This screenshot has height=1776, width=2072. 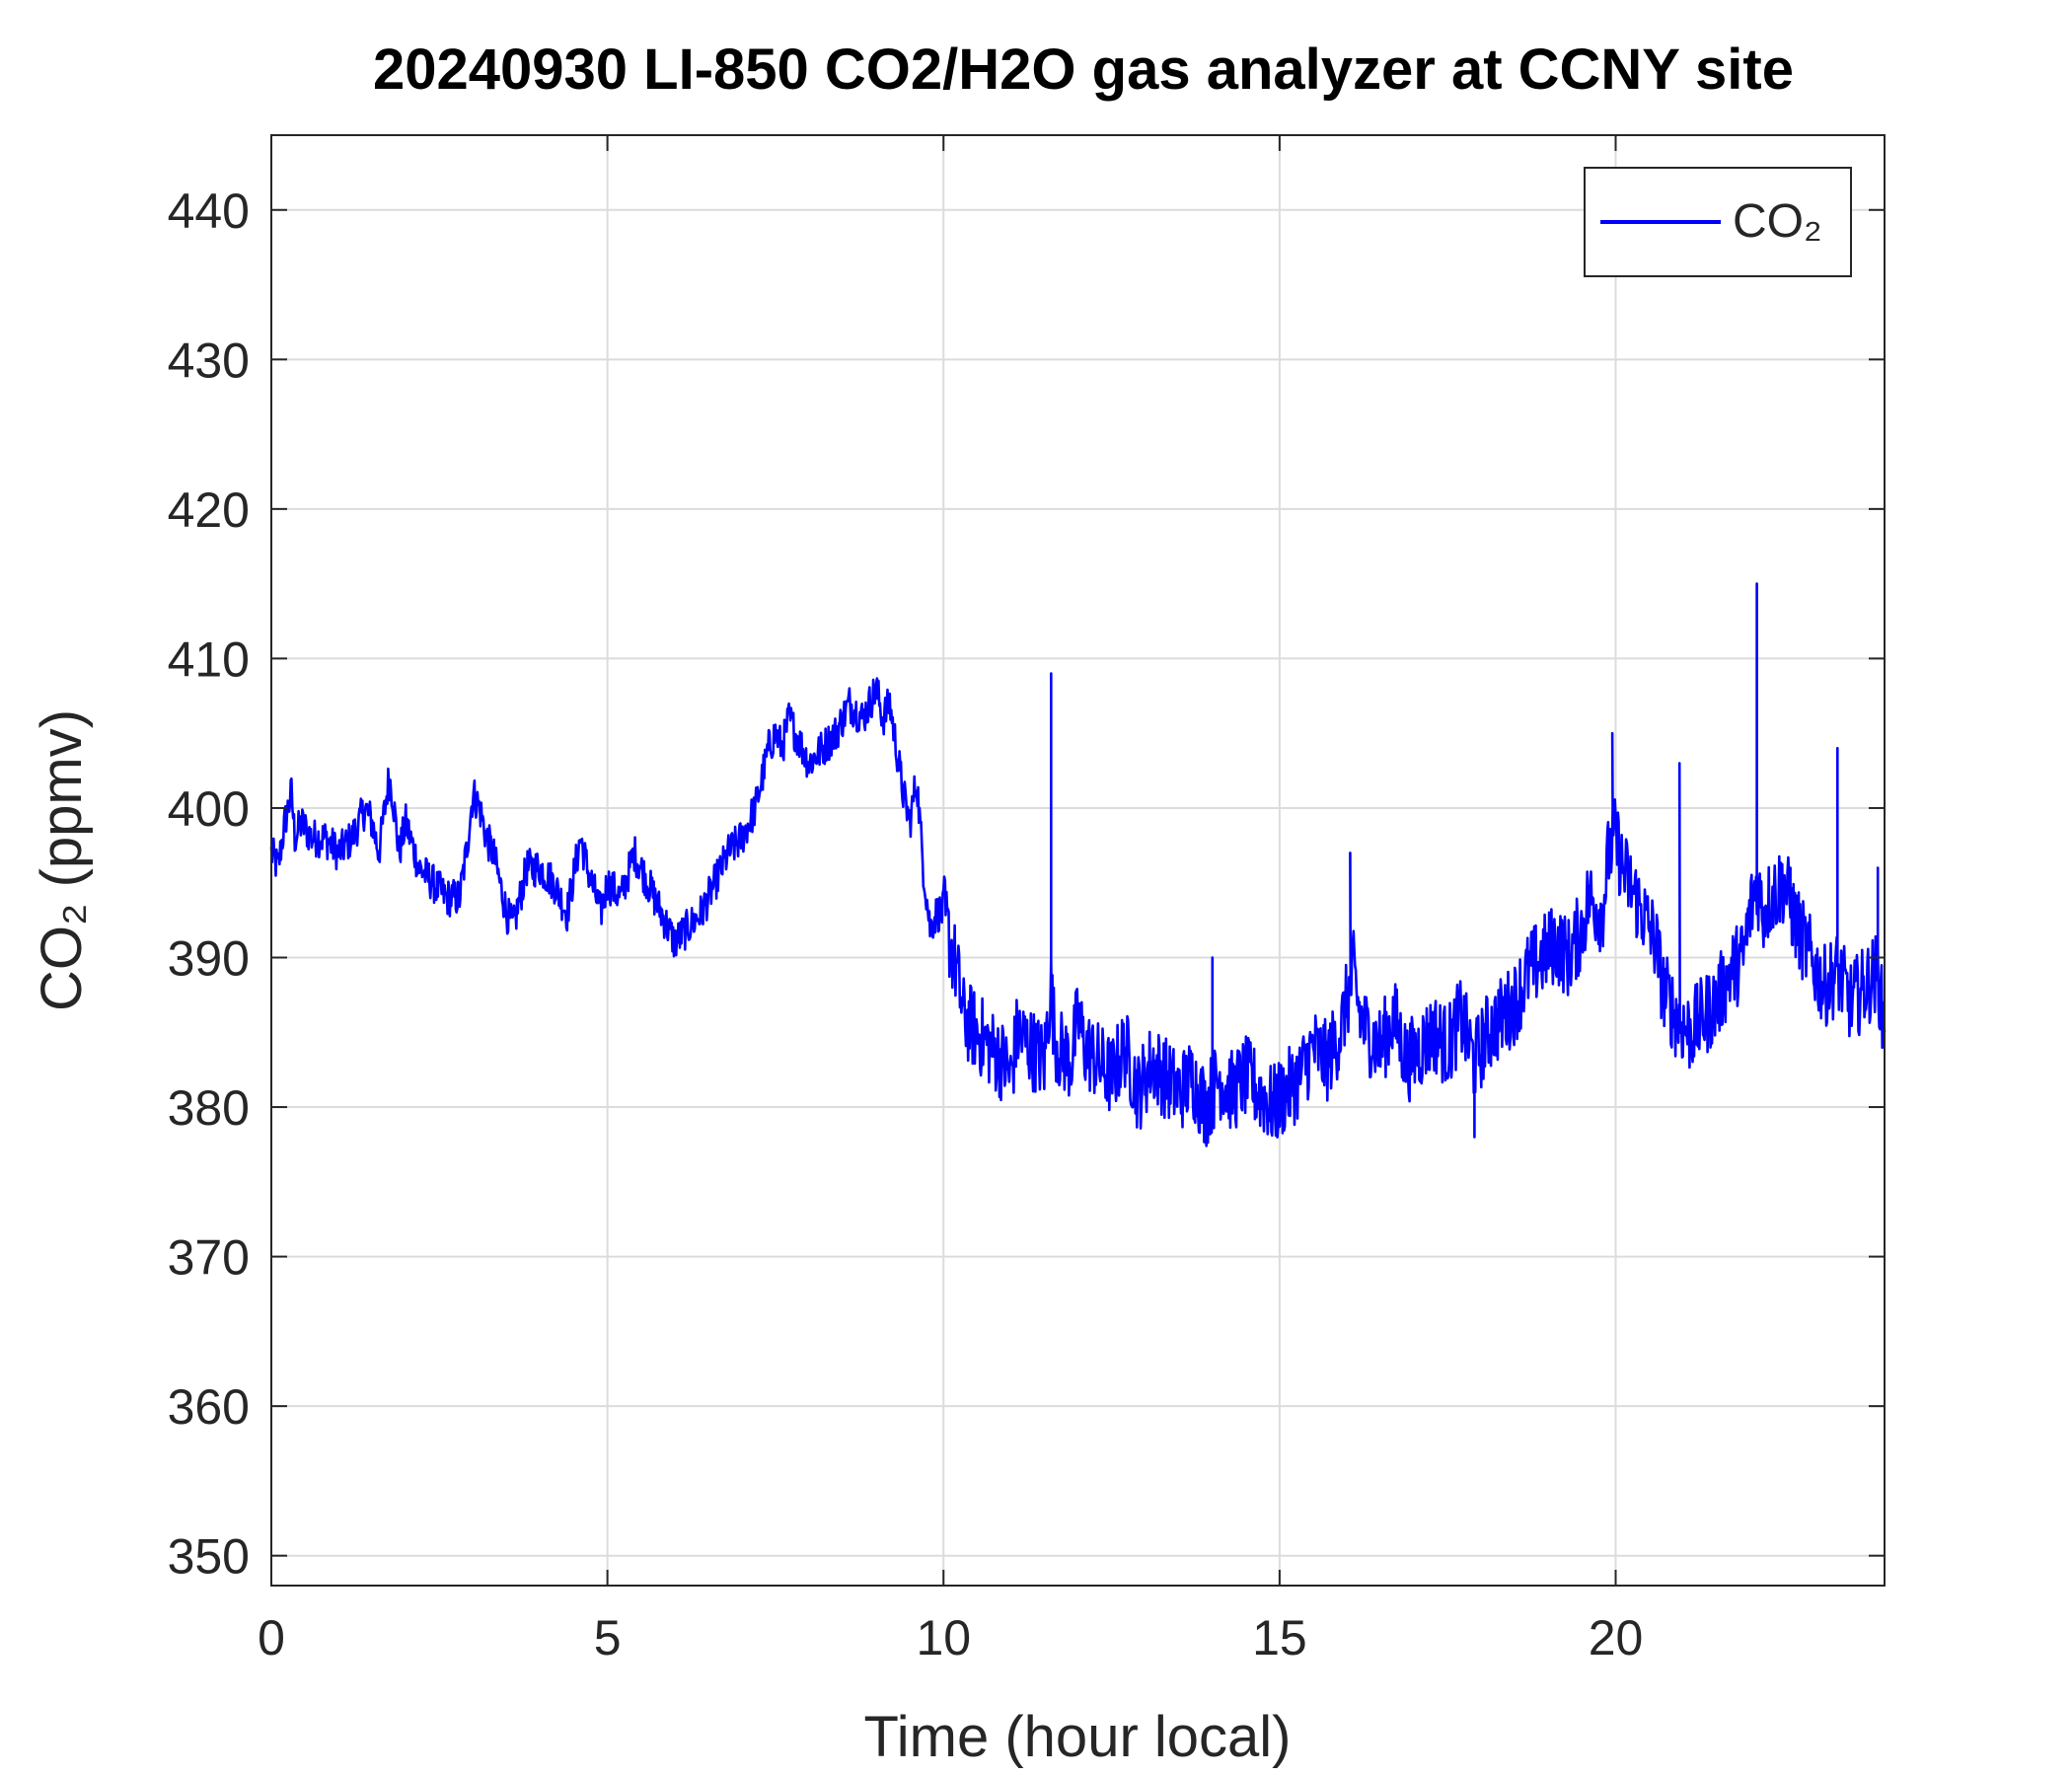 I want to click on y-tick-label: 440, so click(x=209, y=212).